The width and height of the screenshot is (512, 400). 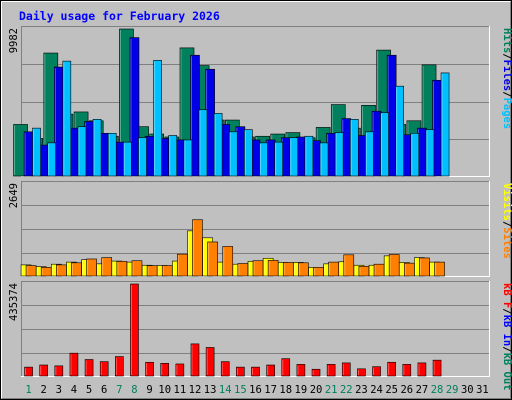 I want to click on legend-entry-files: Files, so click(x=506, y=76).